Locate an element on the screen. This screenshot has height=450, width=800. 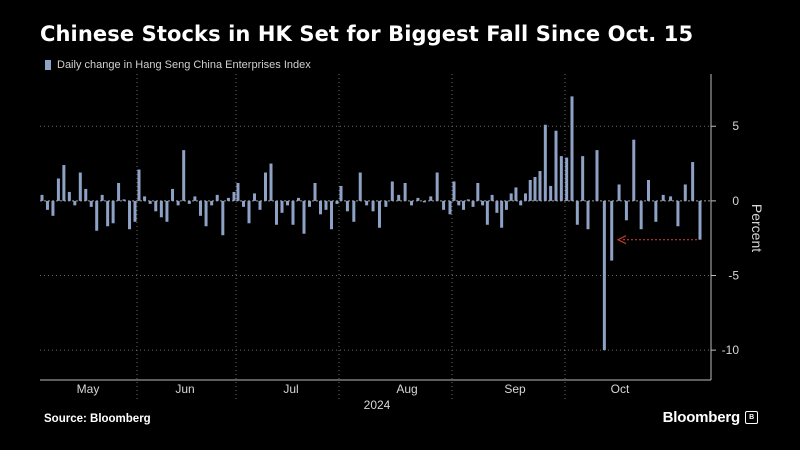
annotation-arrow-head is located at coordinates (621, 240).